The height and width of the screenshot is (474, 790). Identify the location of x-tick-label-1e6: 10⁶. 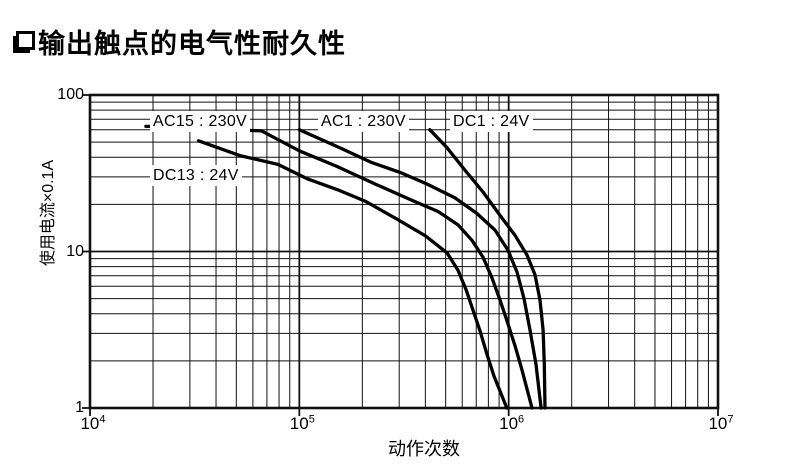
(512, 423).